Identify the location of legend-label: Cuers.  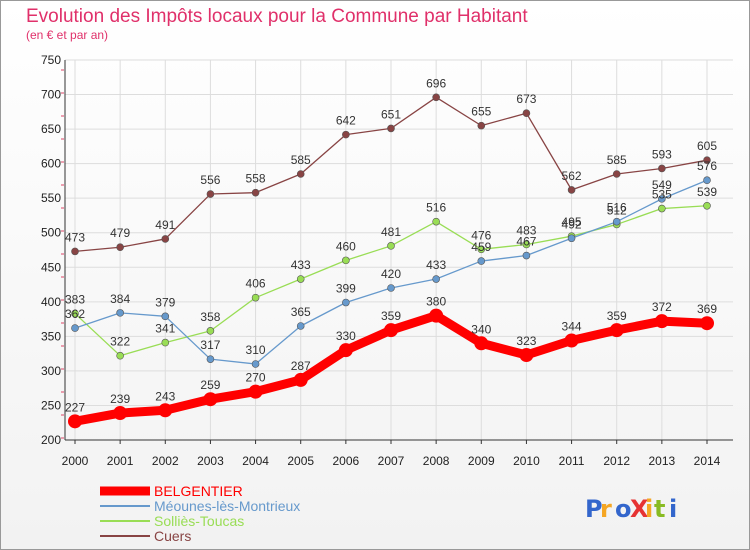
(172, 536).